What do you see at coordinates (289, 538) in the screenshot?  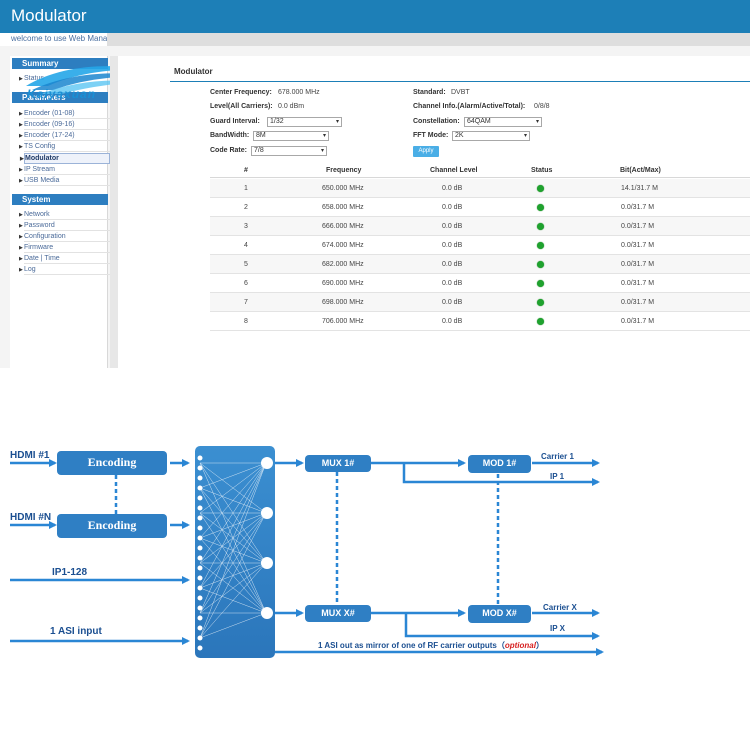 I see `mux-input-lines` at bounding box center [289, 538].